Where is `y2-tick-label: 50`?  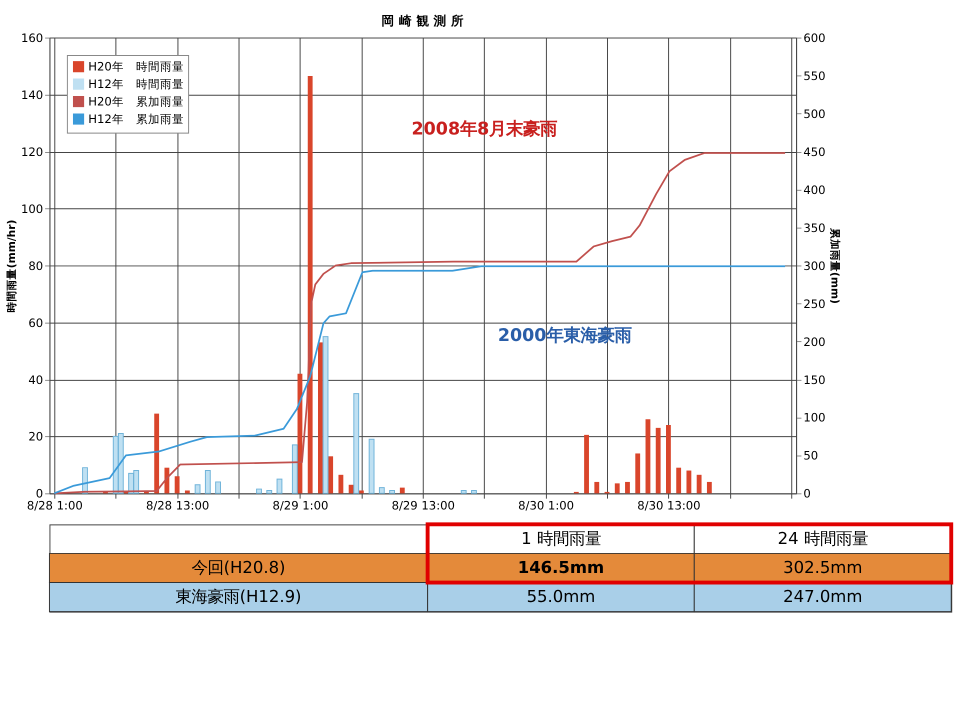 y2-tick-label: 50 is located at coordinates (810, 455).